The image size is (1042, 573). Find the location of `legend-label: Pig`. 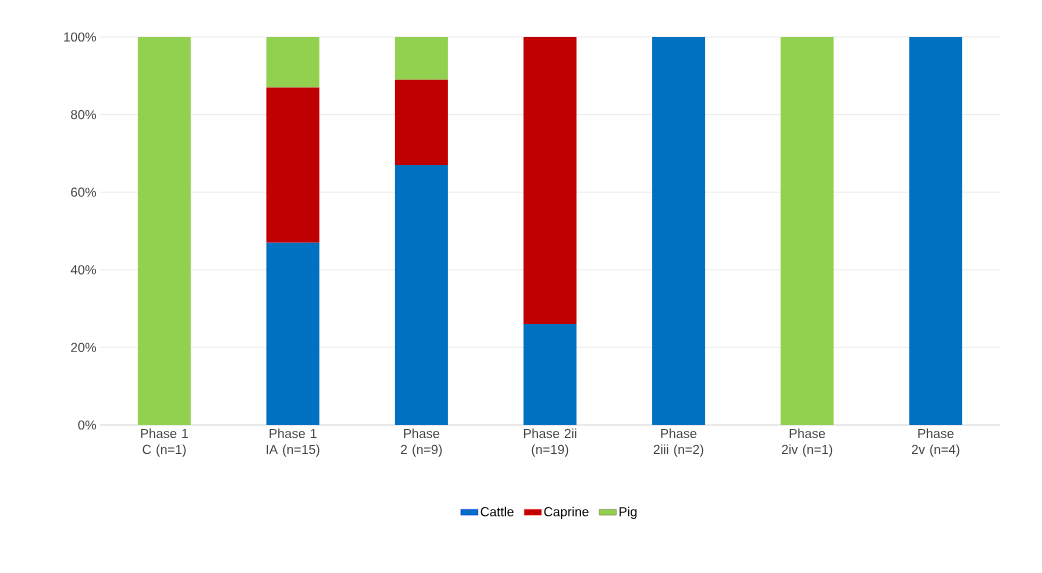

legend-label: Pig is located at coordinates (628, 512).